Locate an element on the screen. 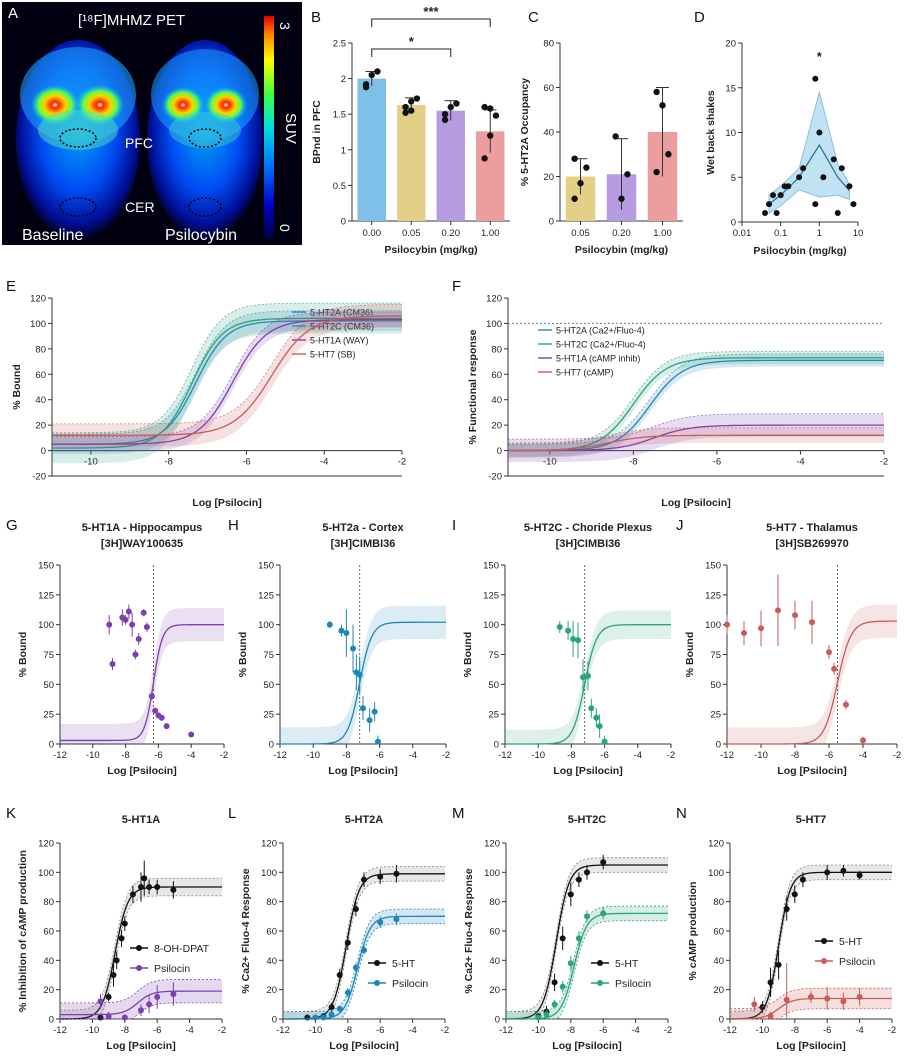 This screenshot has height=1060, width=904. y-axis-label: % Bound is located at coordinates (468, 655).